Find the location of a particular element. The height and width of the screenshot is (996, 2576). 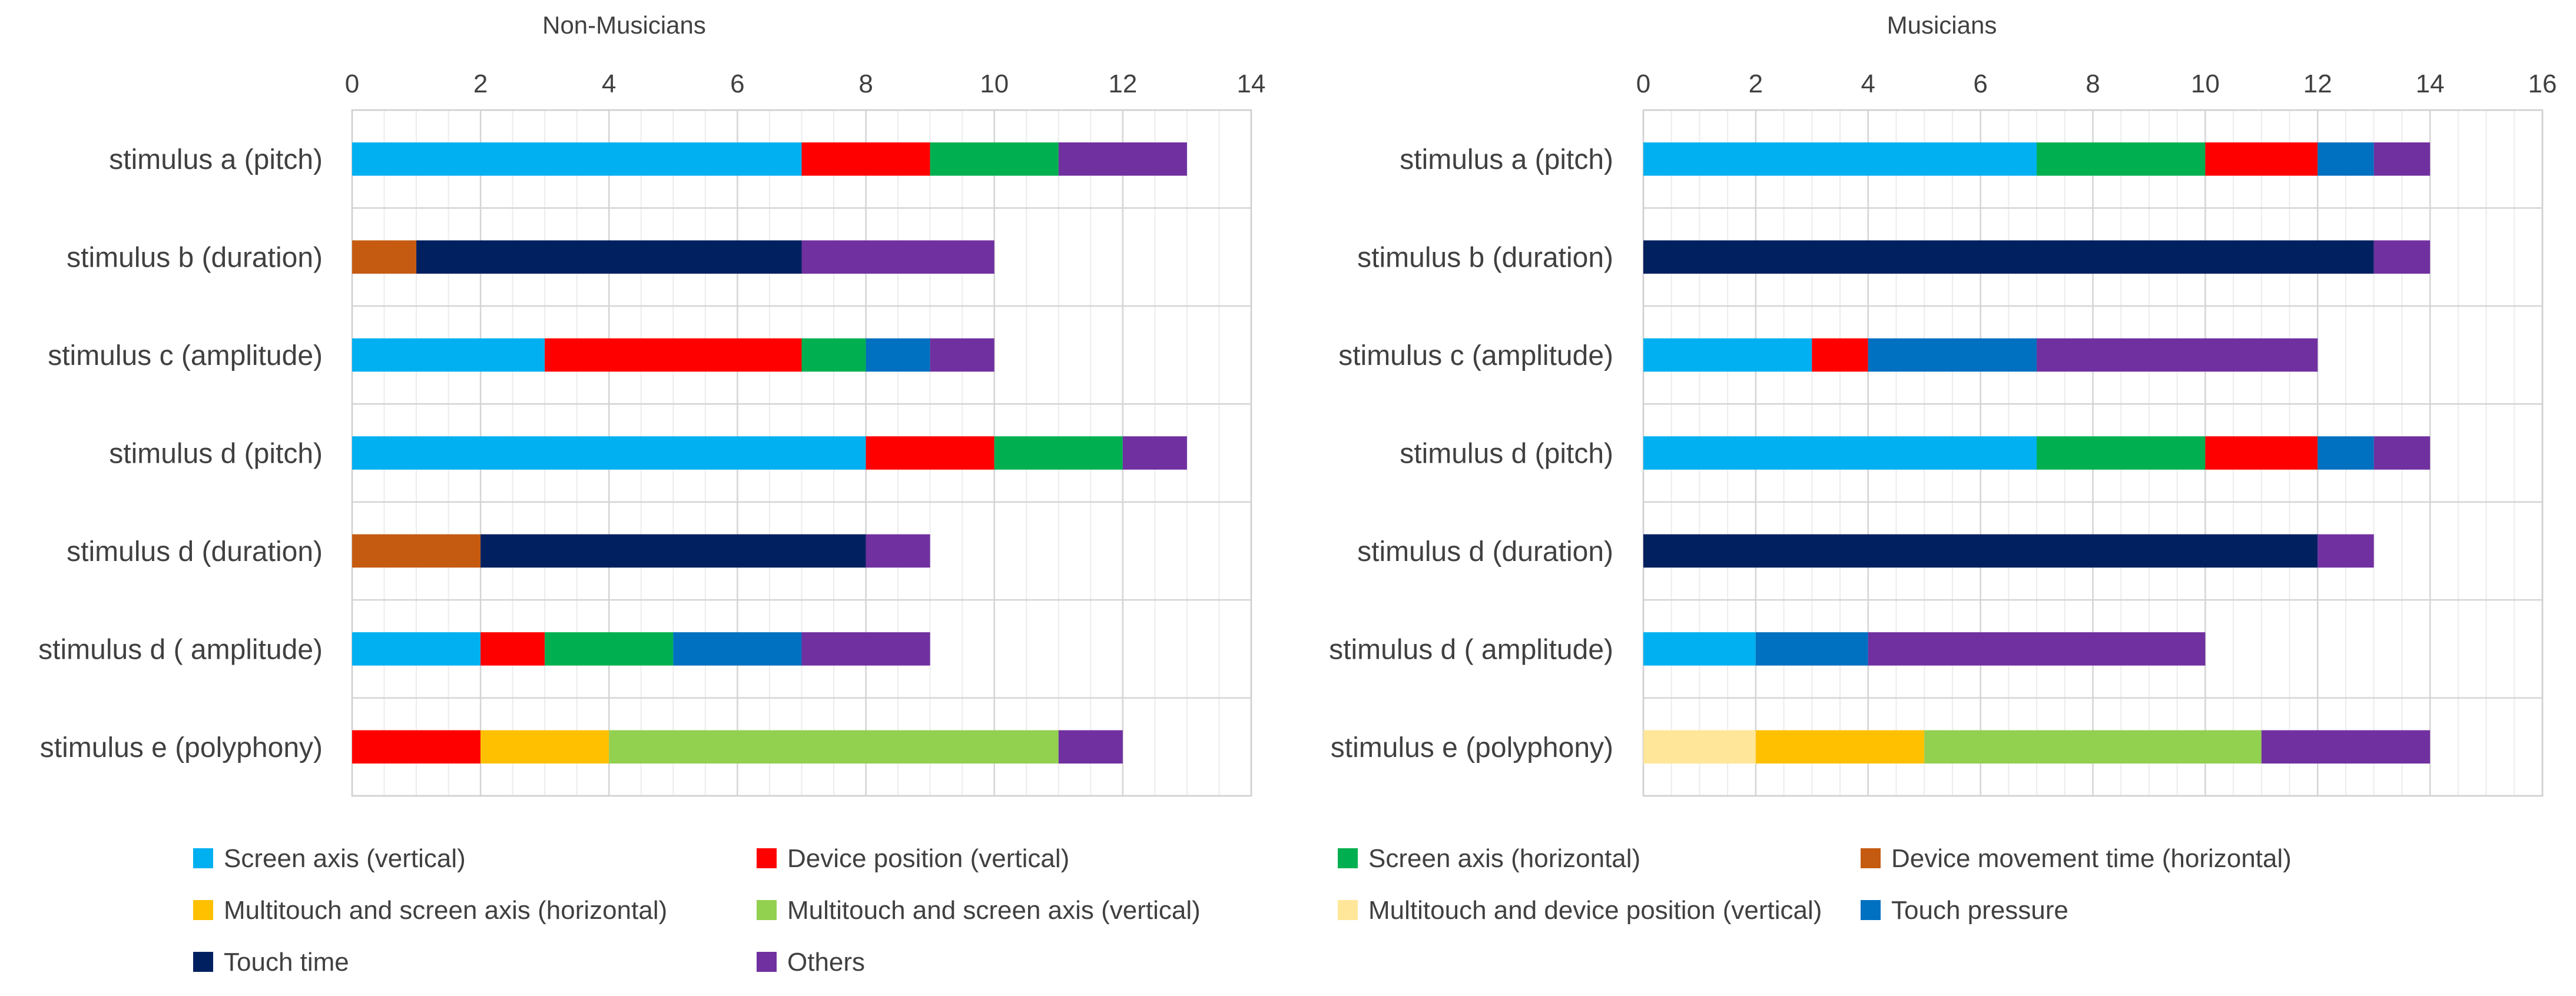

legend-swatch-device-movement-time-horizontal is located at coordinates (1871, 858).